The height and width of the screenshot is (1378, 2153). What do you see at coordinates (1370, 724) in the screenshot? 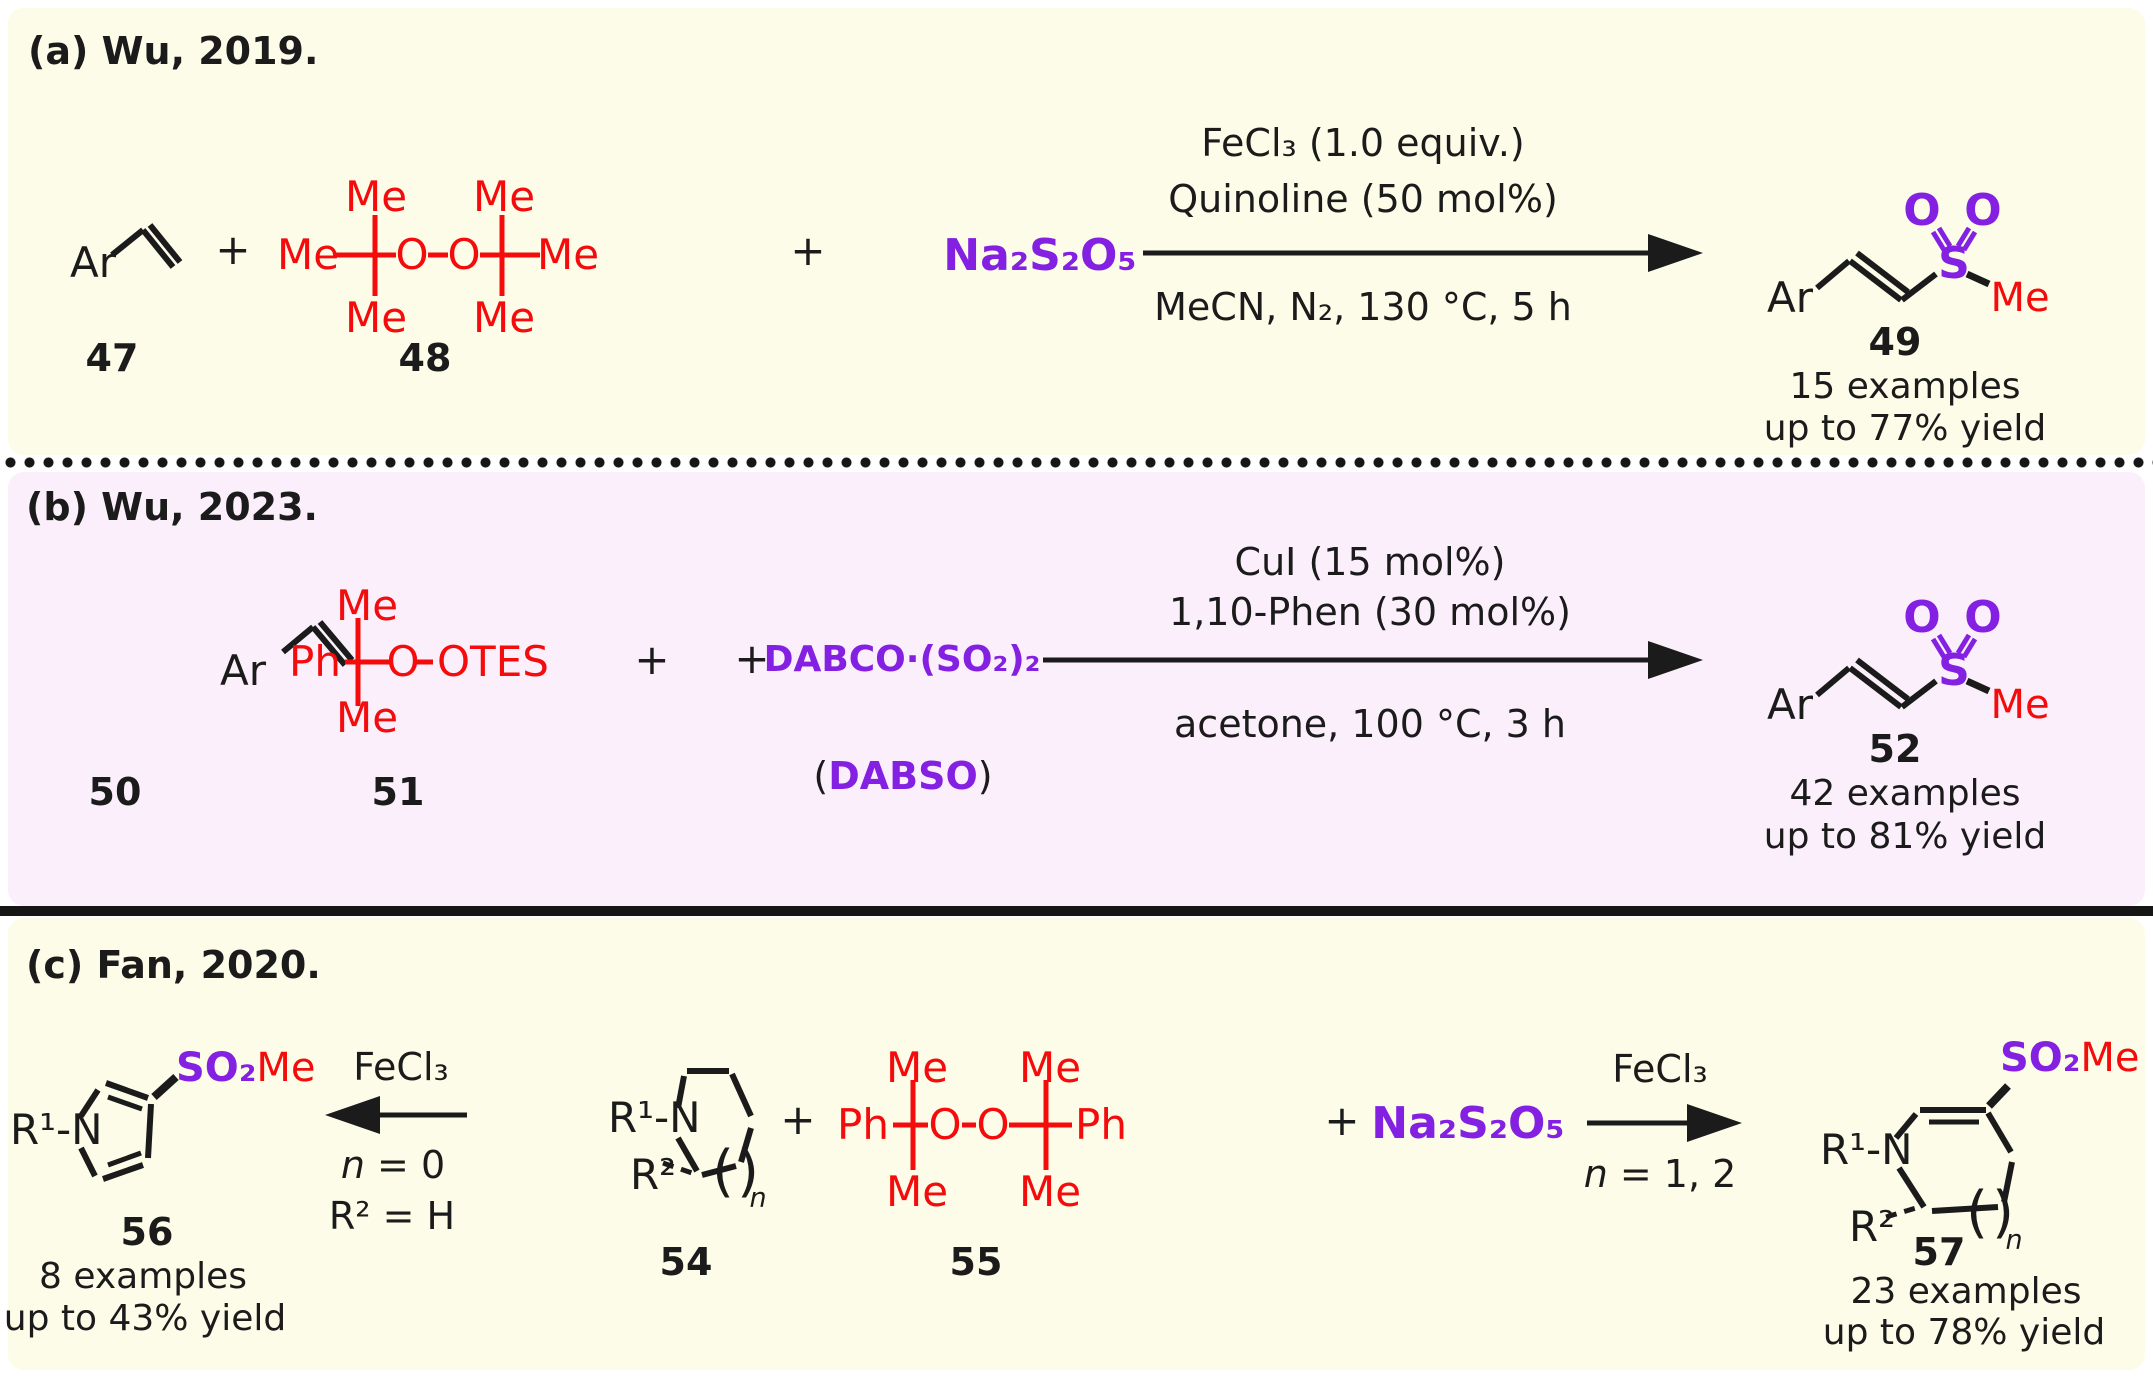
I see `conditions-b-line3: acetone, 100 °C, 3 h` at bounding box center [1370, 724].